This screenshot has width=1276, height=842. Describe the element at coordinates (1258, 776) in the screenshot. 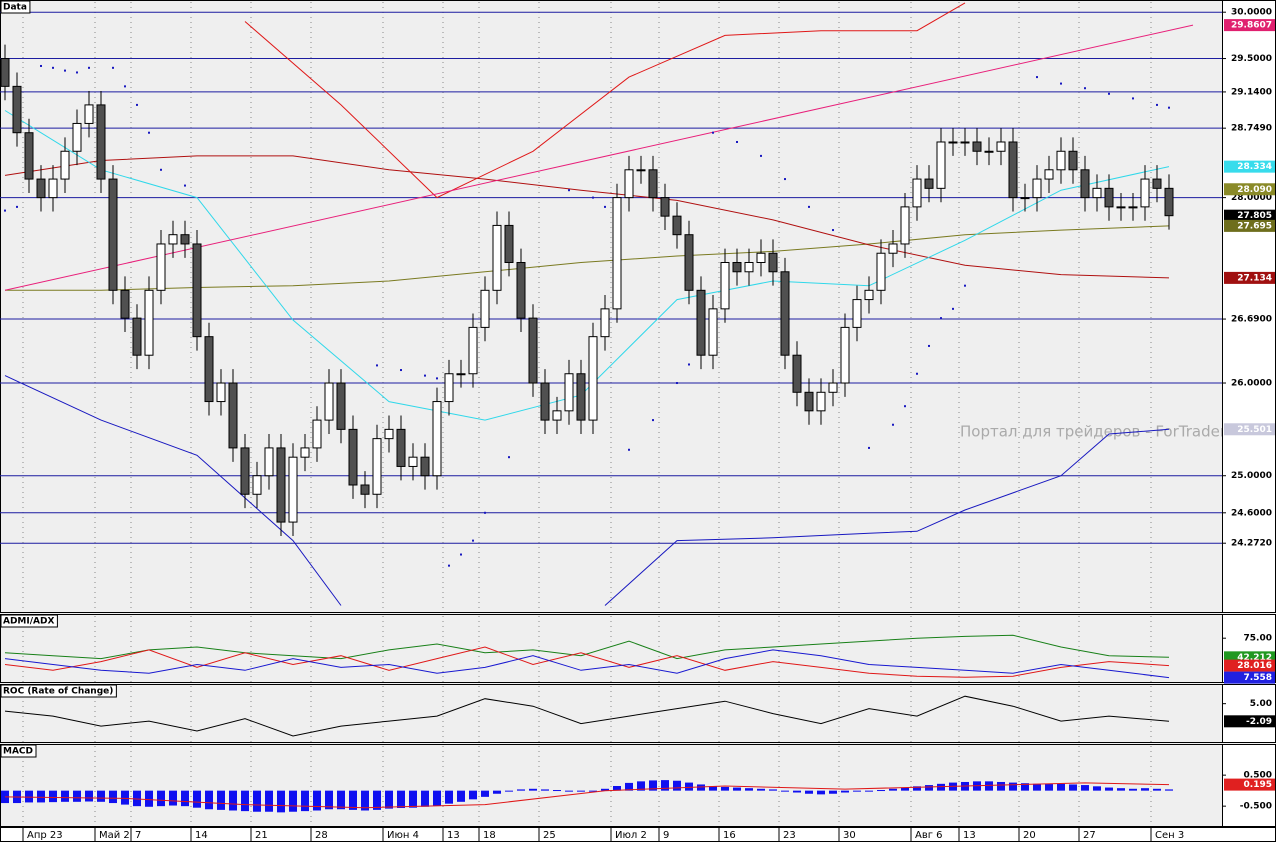

I see `y-tick-label: 0.500` at that location.